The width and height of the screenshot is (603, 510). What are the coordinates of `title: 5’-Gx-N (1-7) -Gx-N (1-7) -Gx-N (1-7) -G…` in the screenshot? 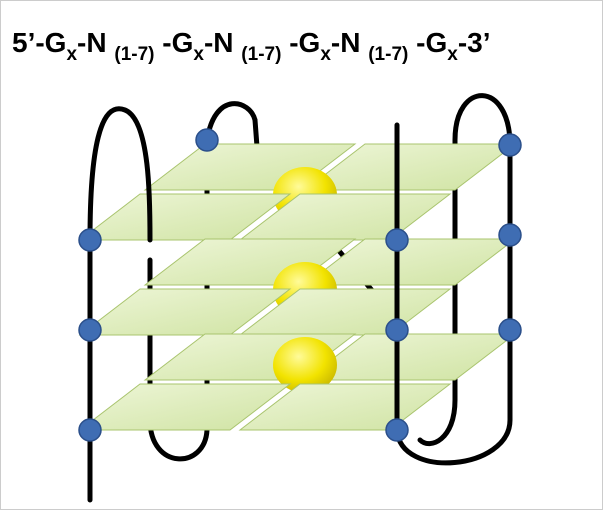 It's located at (251, 46).